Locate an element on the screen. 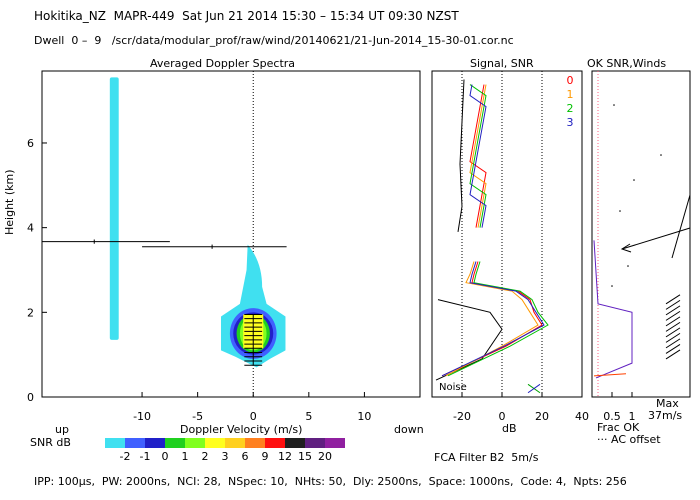 The image size is (700, 500). y-tick-label: 4 is located at coordinates (30, 228).